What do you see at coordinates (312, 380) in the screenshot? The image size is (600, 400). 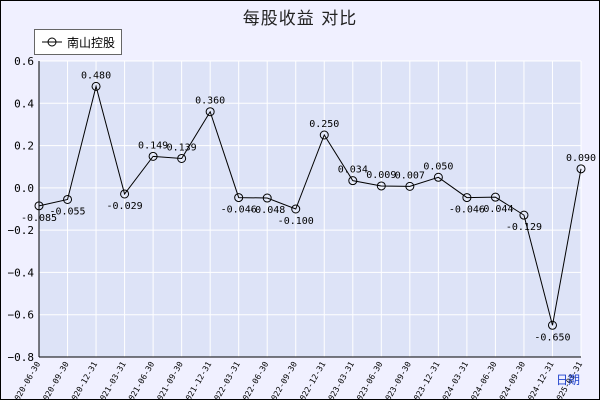 I see `x-tick-label: 2022-12-31` at bounding box center [312, 380].